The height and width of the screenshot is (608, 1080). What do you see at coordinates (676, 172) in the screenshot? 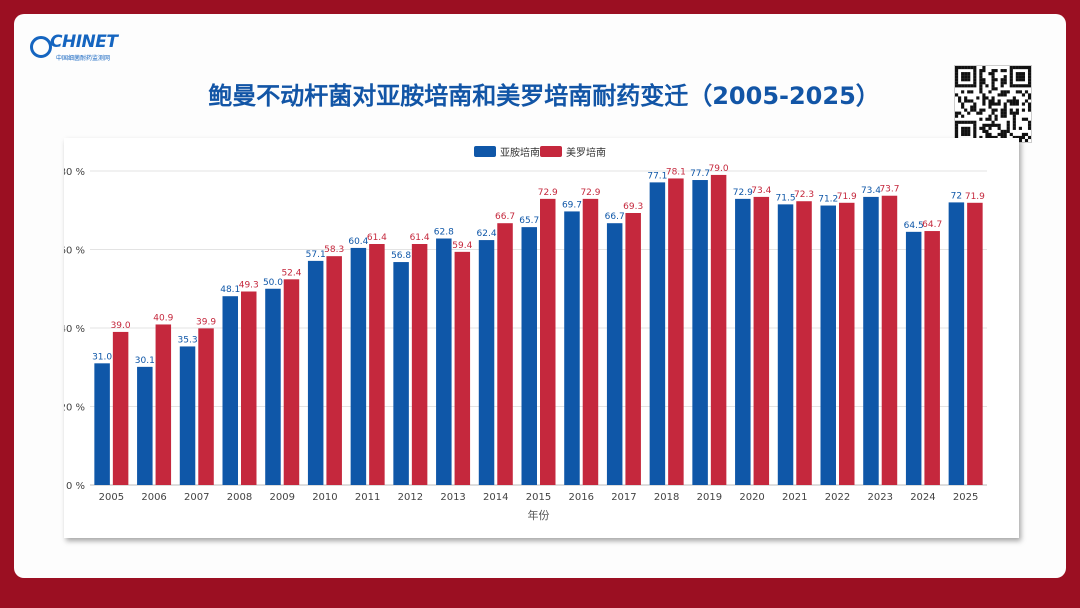
I see `data-label: 78.1` at bounding box center [676, 172].